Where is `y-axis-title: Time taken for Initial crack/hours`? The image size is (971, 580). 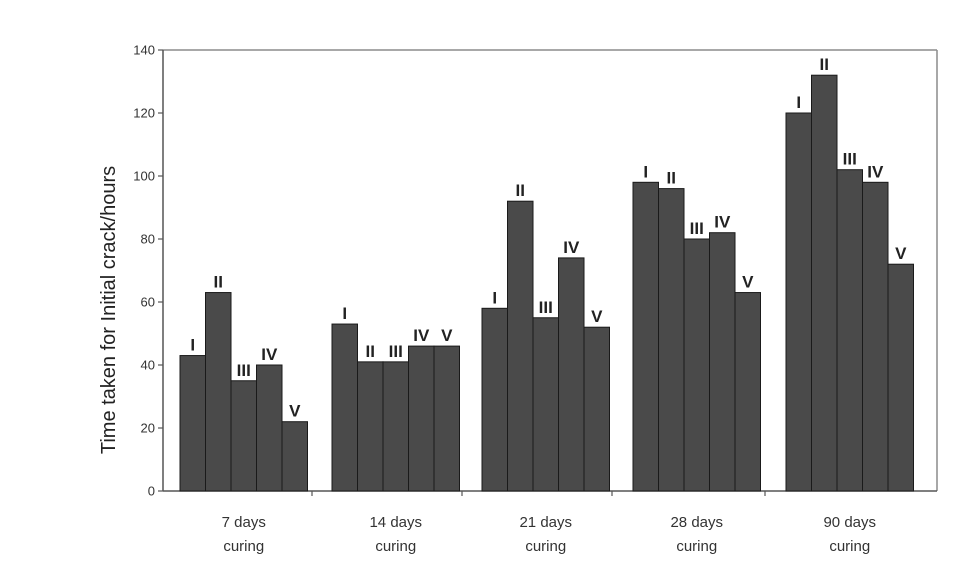 y-axis-title: Time taken for Initial crack/hours is located at coordinates (109, 310).